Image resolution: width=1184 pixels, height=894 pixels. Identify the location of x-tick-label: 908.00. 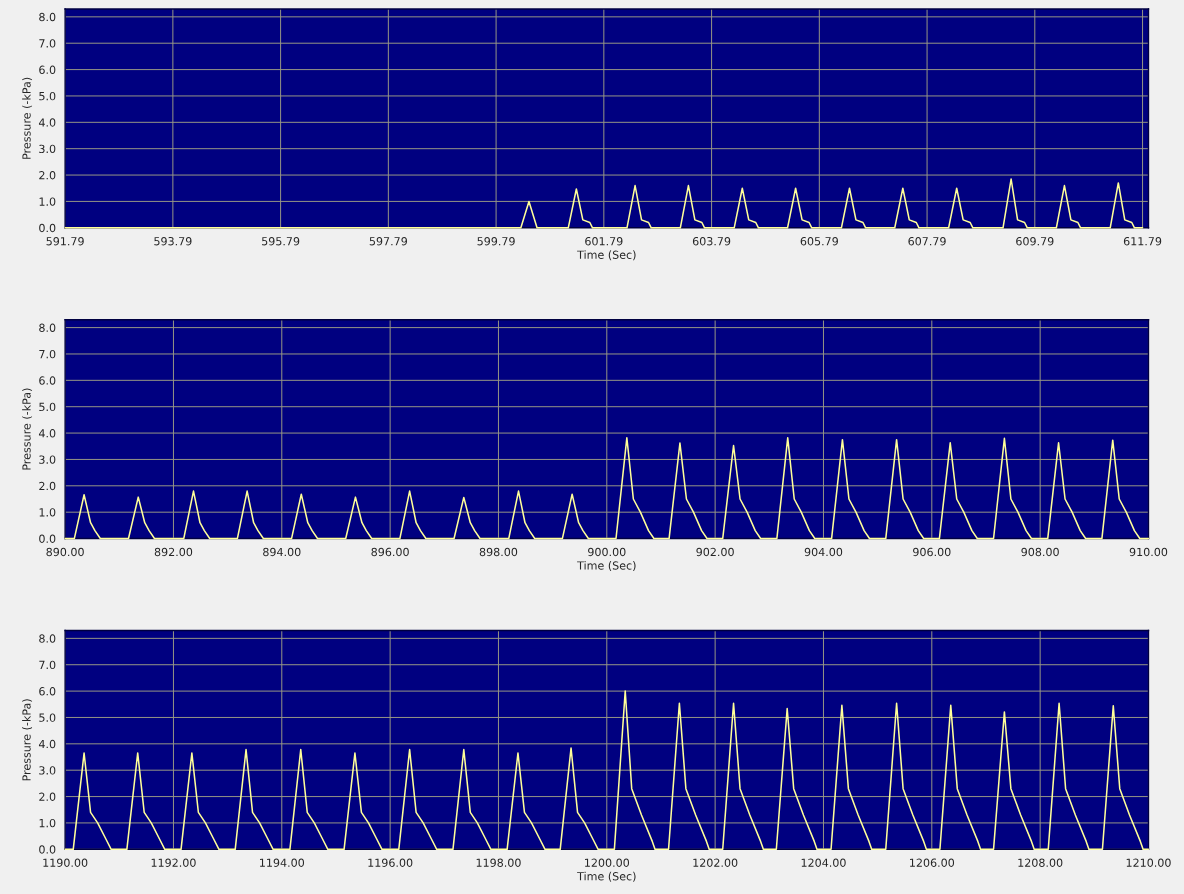
(1040, 552).